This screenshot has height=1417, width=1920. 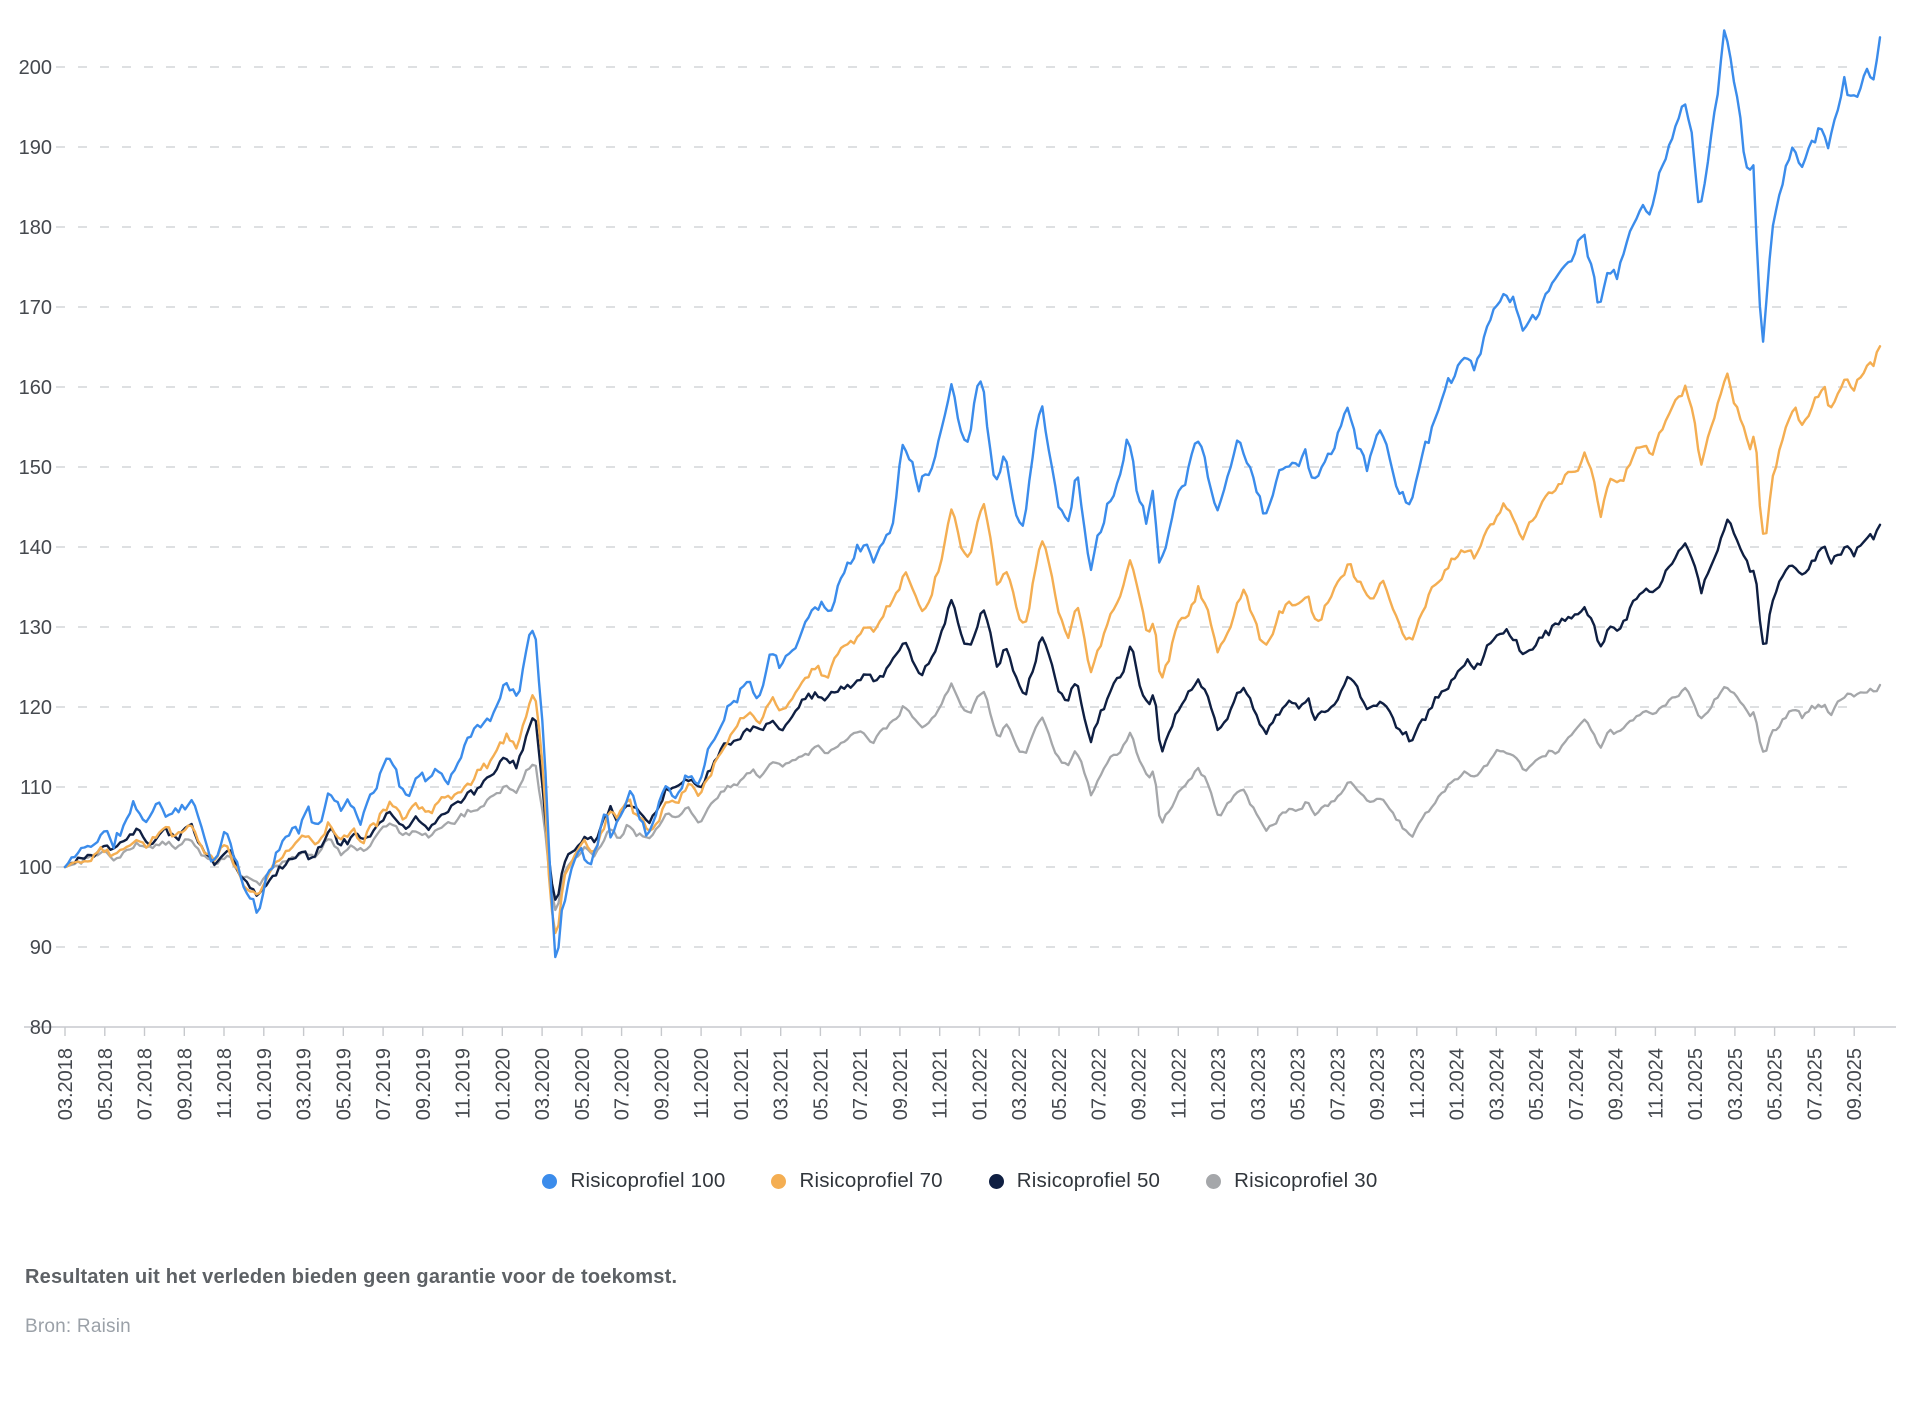 What do you see at coordinates (35, 388) in the screenshot?
I see `y-axis-tick-label: 160` at bounding box center [35, 388].